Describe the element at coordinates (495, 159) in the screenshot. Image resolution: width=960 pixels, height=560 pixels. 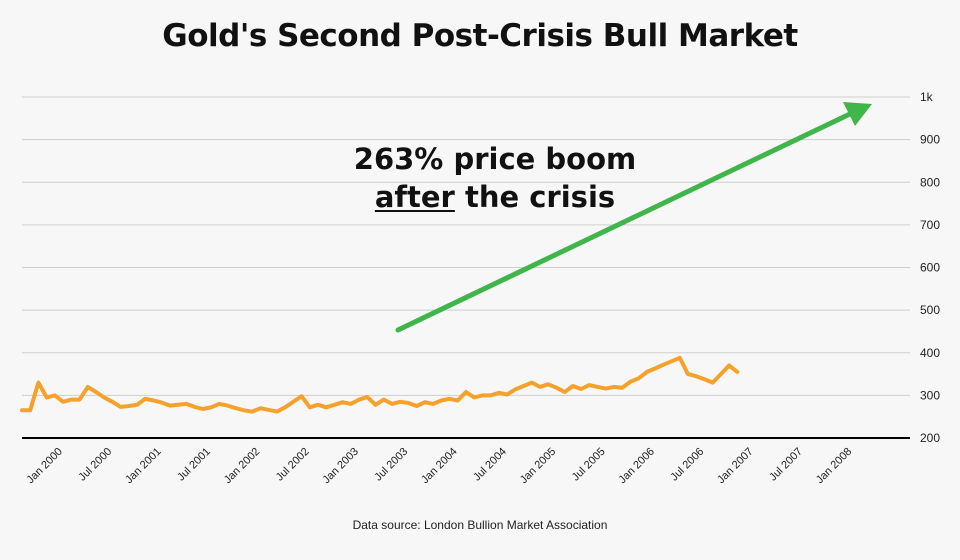
I see `annotation-line-1: 263% price boom` at that location.